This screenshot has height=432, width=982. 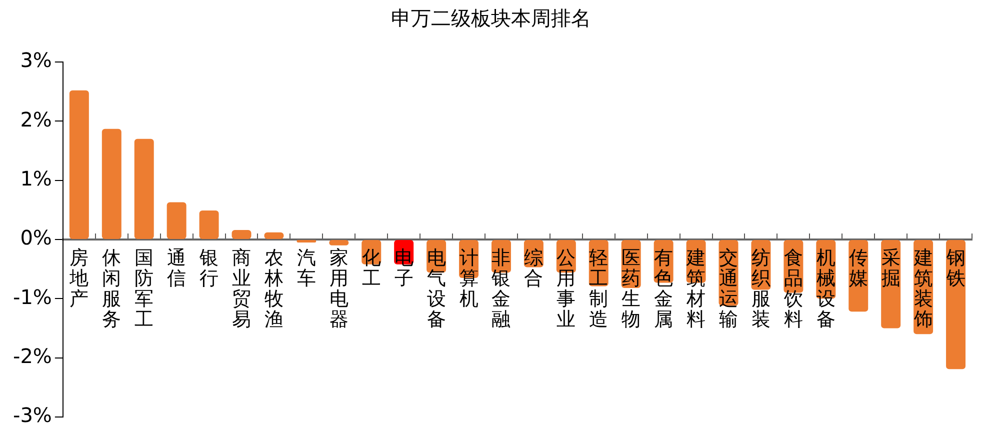 I want to click on x-tick-label: 休闲服务, so click(x=112, y=288).